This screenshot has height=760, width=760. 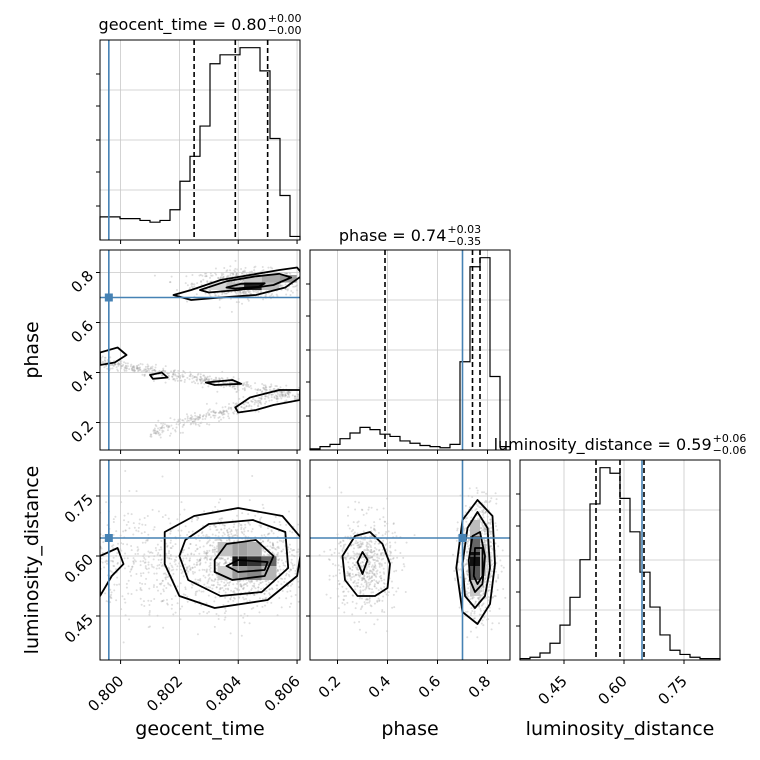 I want to click on histogram-luminosity_distance, so click(x=620, y=563).